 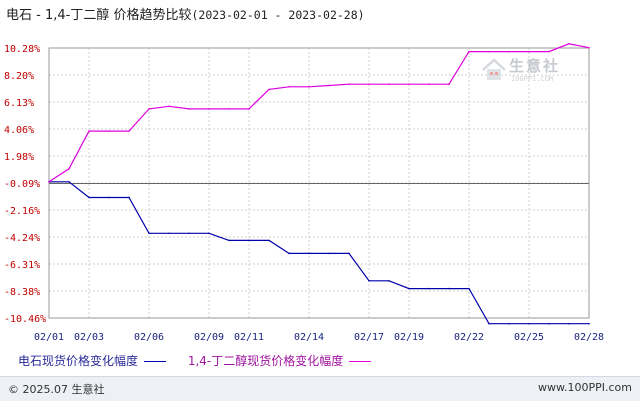 What do you see at coordinates (209, 337) in the screenshot?
I see `x-tick-label: 02/09` at bounding box center [209, 337].